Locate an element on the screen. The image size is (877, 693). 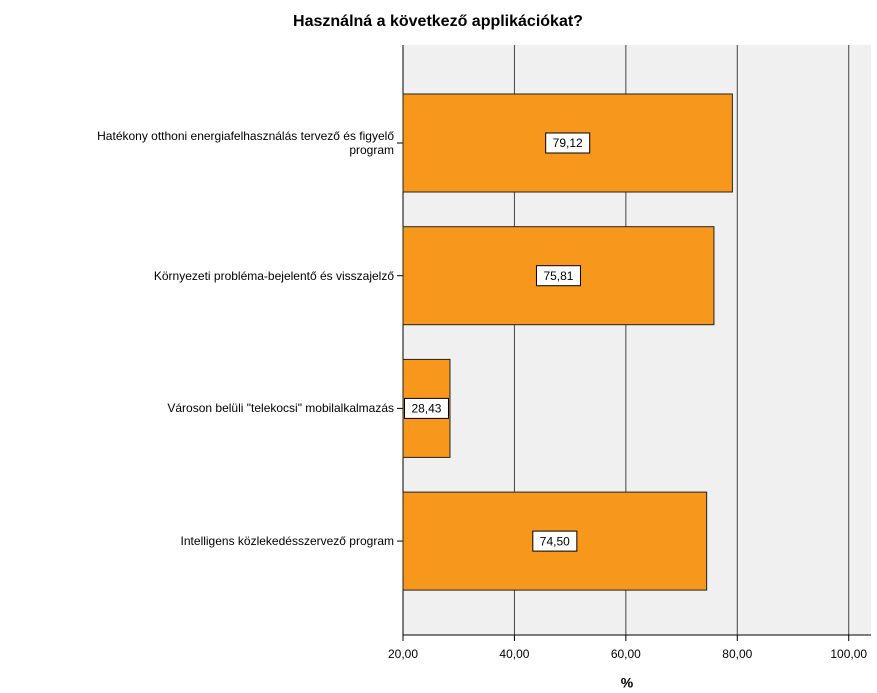
value-label: 28,43 is located at coordinates (426, 409).